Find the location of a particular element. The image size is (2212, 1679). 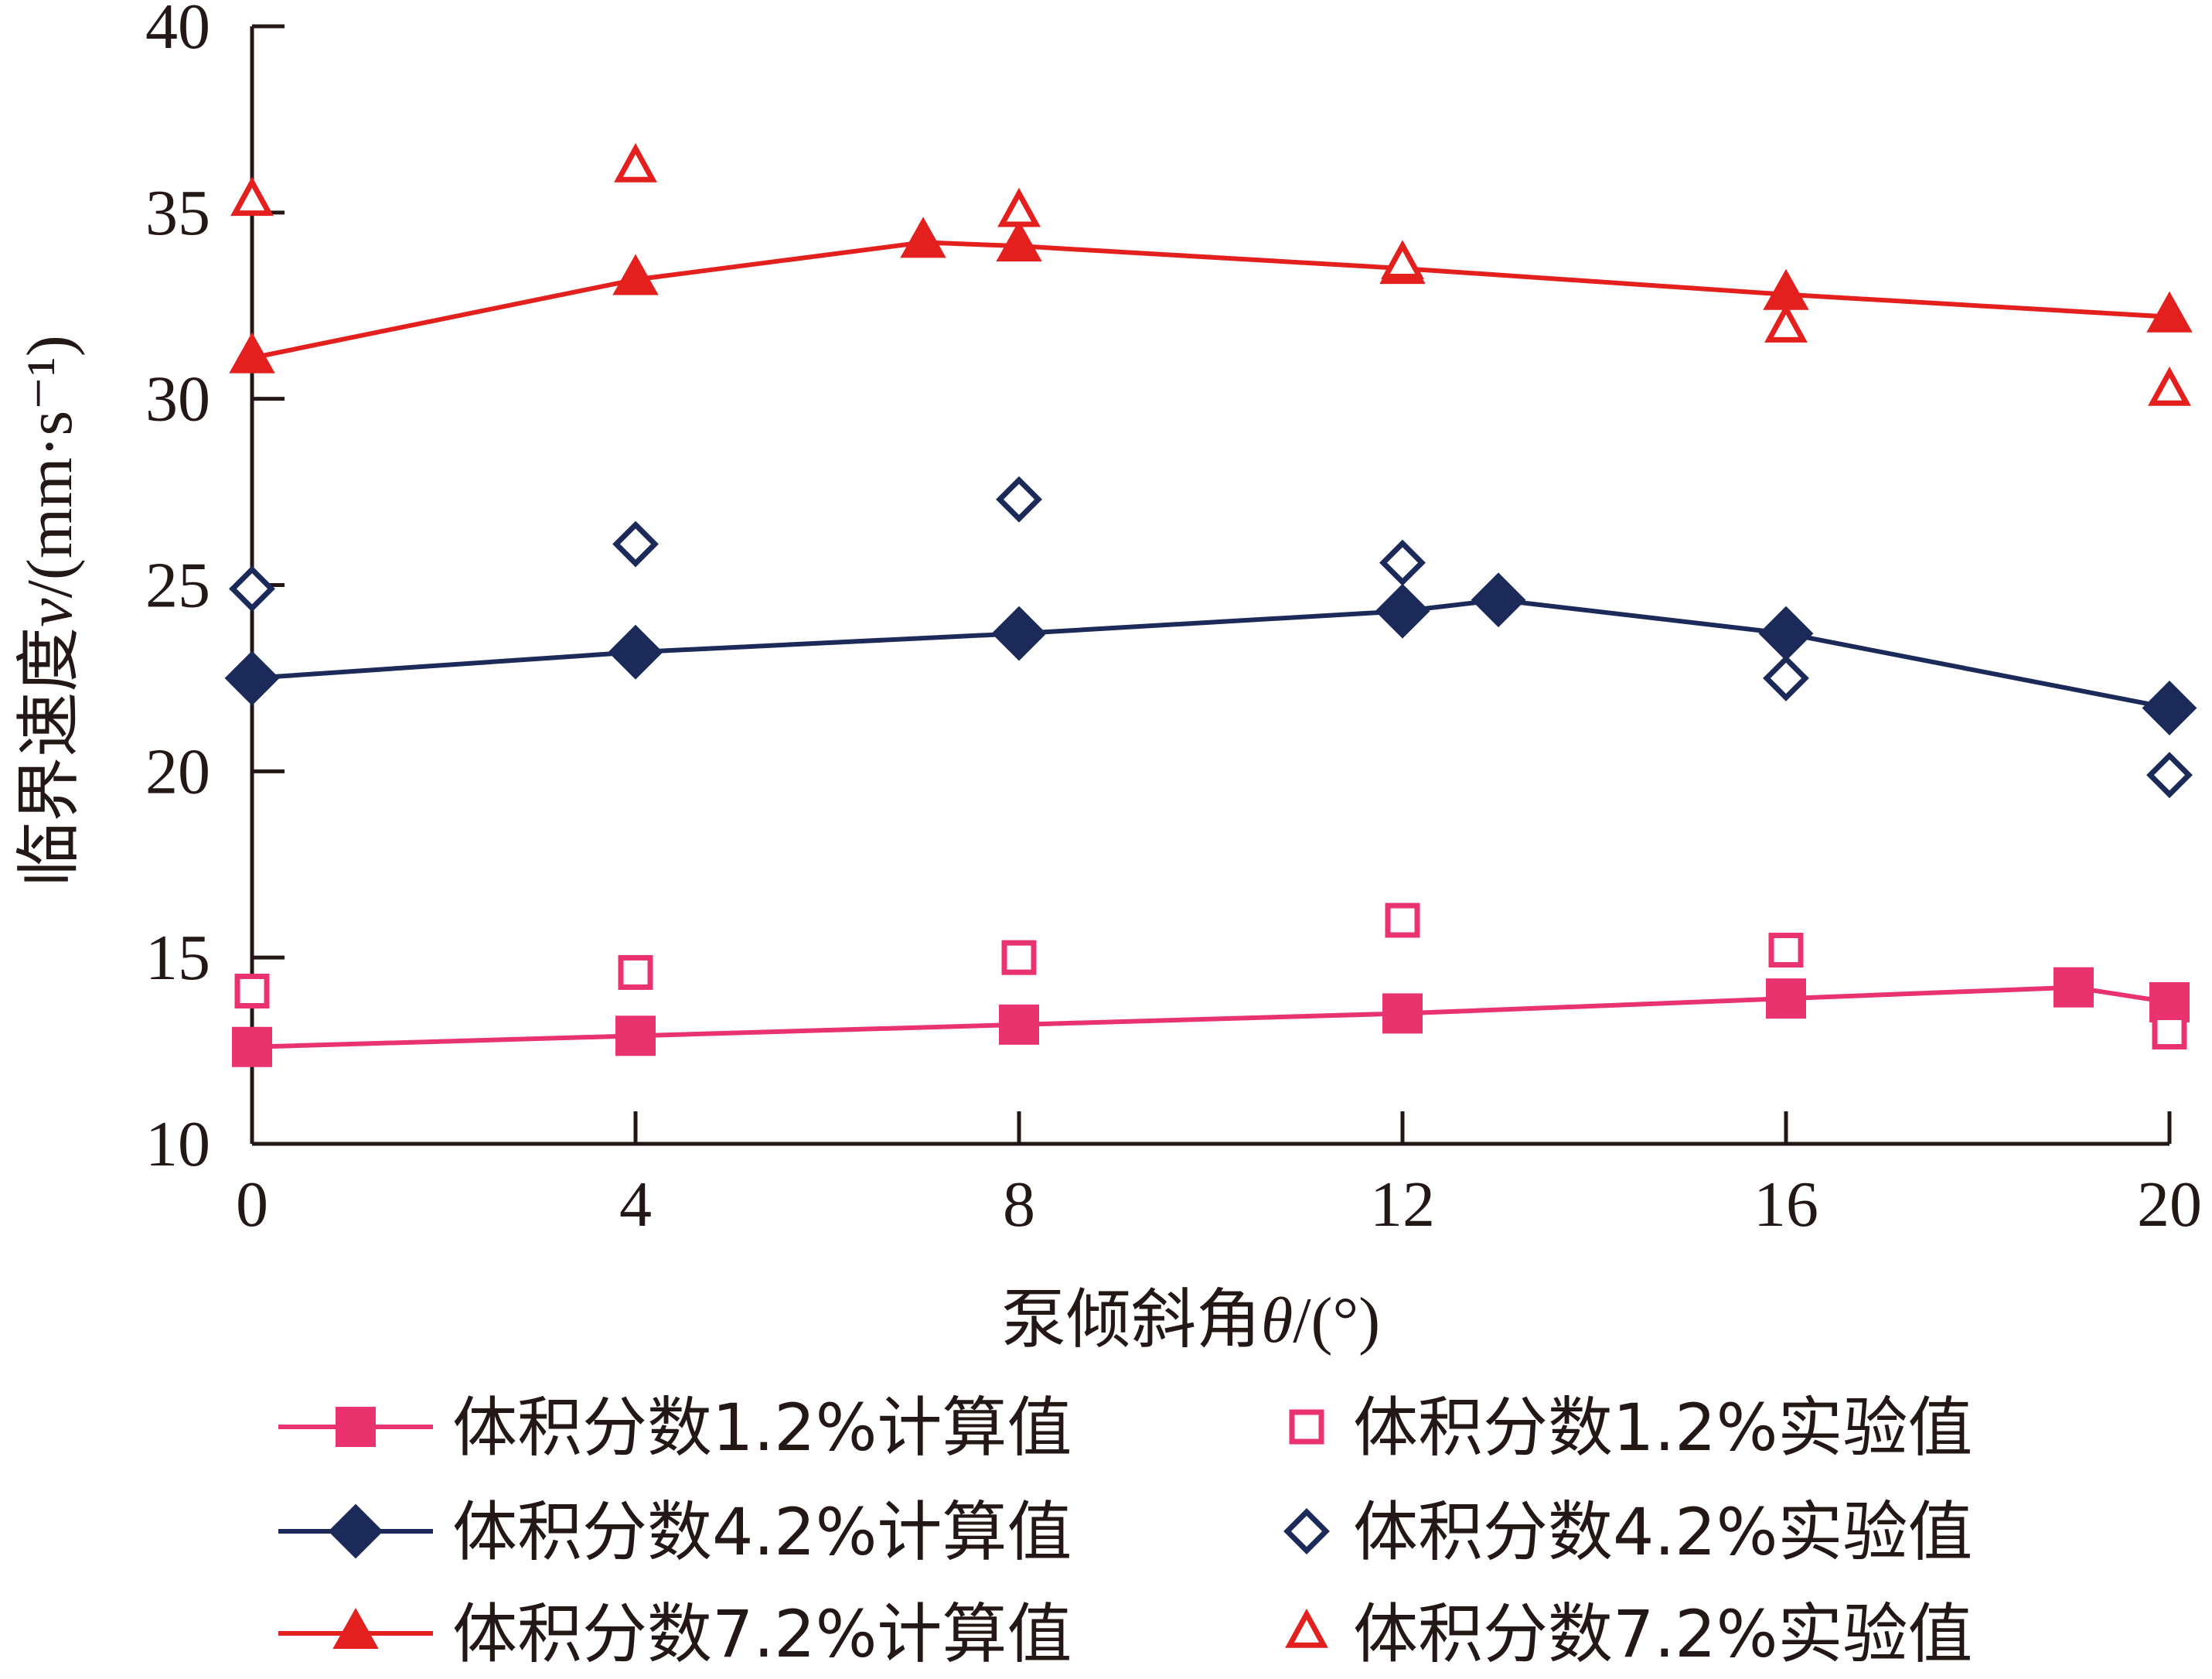

legend-item: 体积分数1.2%计算值 is located at coordinates (675, 1428).